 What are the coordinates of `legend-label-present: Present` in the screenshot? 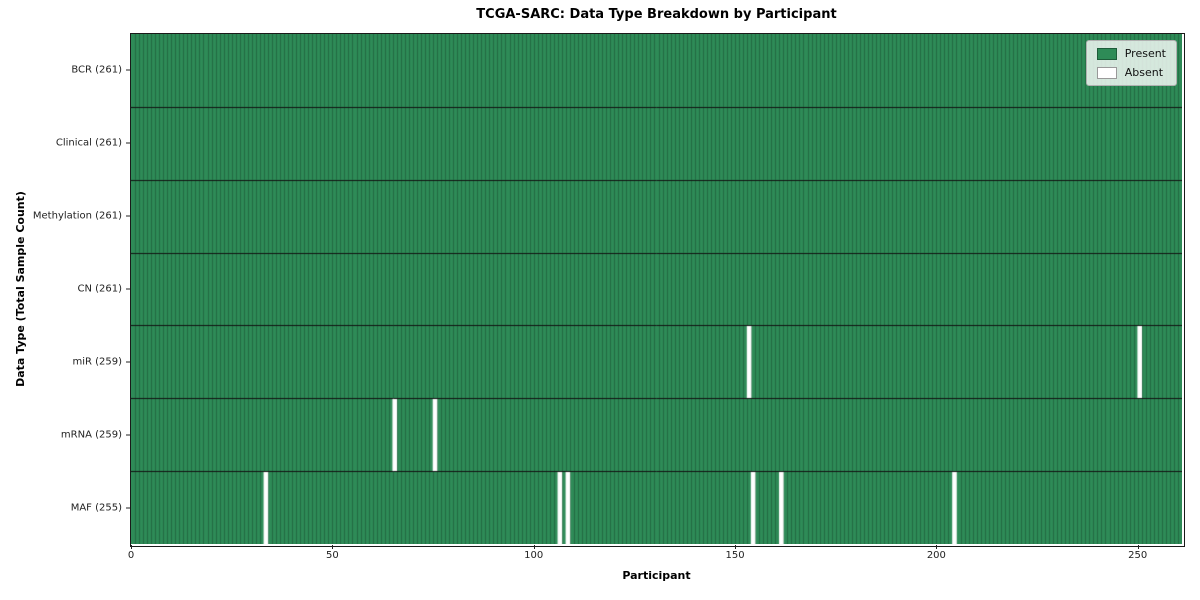 It's located at (1145, 53).